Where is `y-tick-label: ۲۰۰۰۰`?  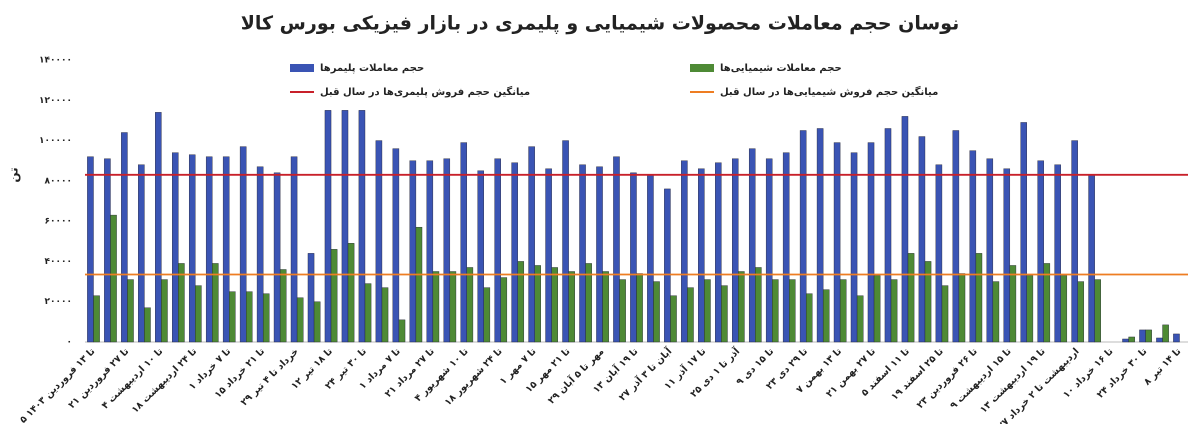 y-tick-label: ۲۰۰۰۰ is located at coordinates (58, 302).